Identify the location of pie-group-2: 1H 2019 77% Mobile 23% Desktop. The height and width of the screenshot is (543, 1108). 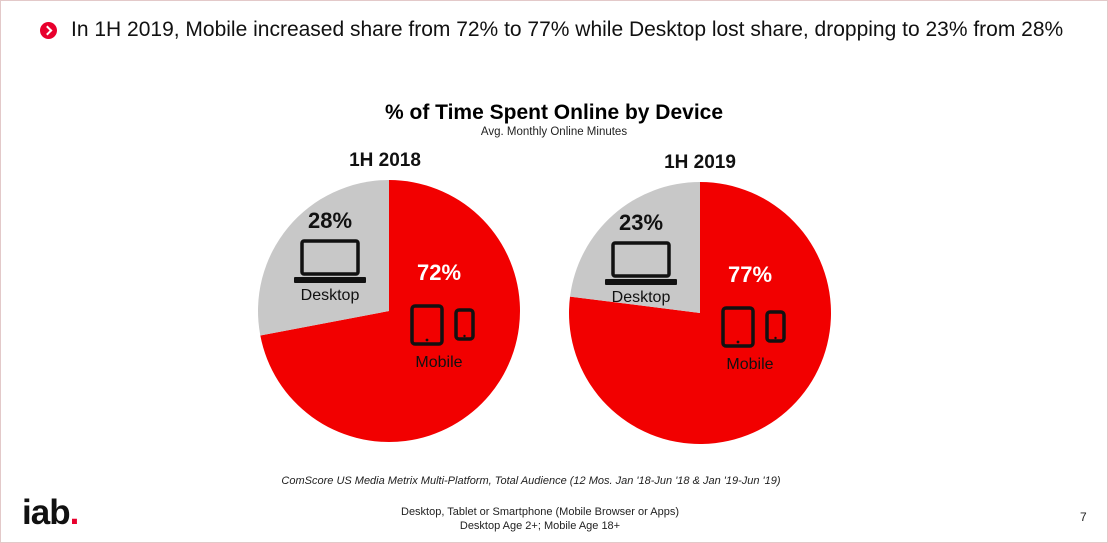
(700, 298).